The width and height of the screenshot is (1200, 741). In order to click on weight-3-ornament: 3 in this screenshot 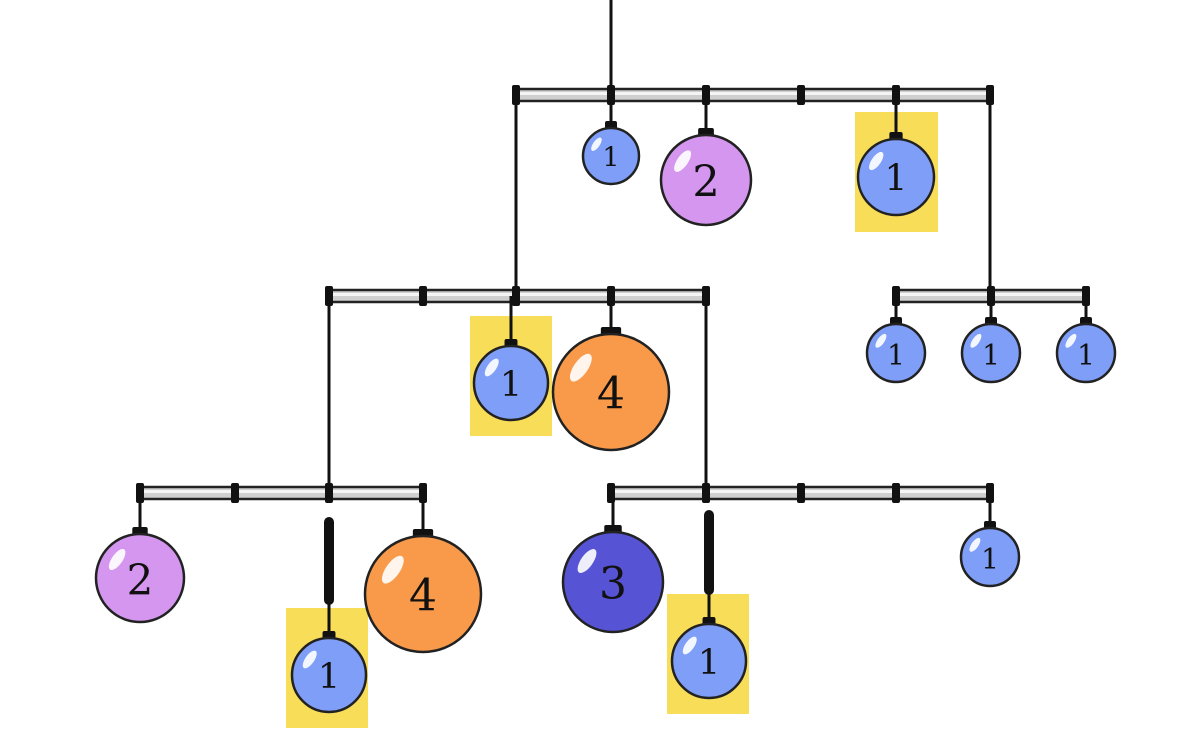, I will do `click(613, 563)`.